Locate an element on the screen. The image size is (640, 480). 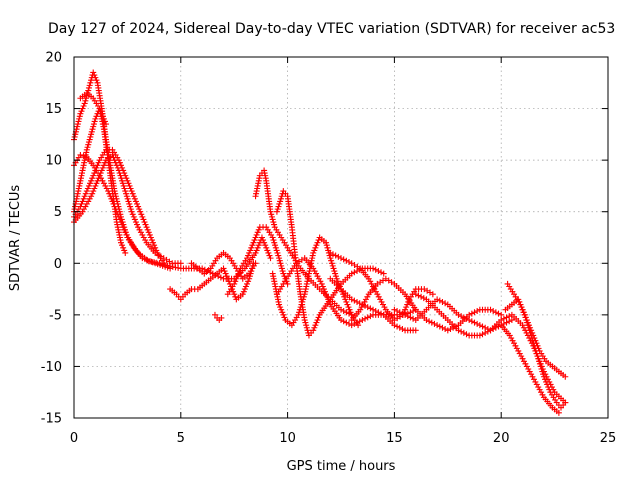
y-tick-labels: -15 -10 -5 0 5 10 15 20 is located at coordinates (51, 239).